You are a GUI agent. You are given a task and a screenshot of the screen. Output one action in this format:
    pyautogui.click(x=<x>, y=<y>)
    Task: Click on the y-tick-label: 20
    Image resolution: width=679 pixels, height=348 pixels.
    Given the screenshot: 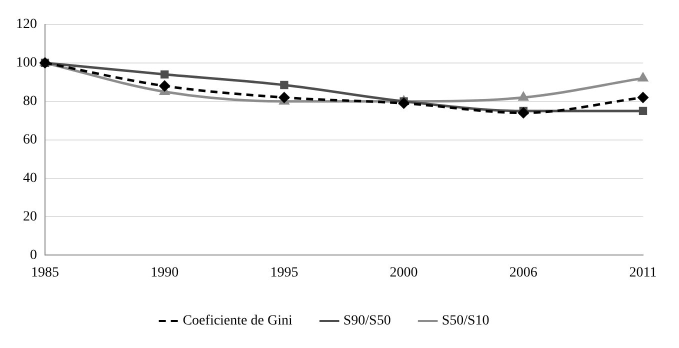 What is the action you would take?
    pyautogui.click(x=30, y=216)
    